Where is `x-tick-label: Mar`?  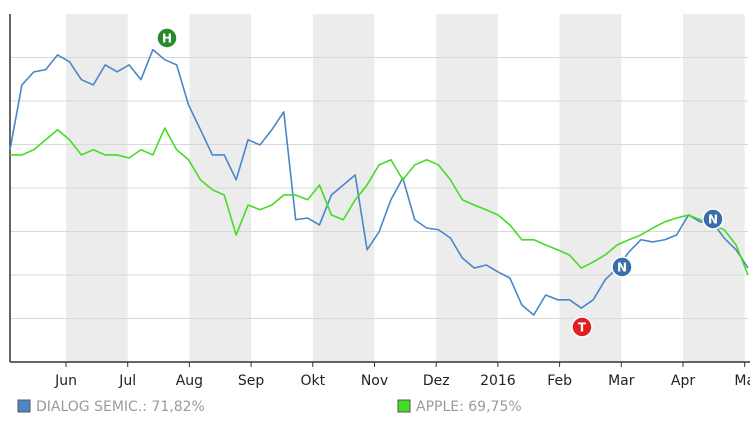
x-tick-label: Mar is located at coordinates (621, 381).